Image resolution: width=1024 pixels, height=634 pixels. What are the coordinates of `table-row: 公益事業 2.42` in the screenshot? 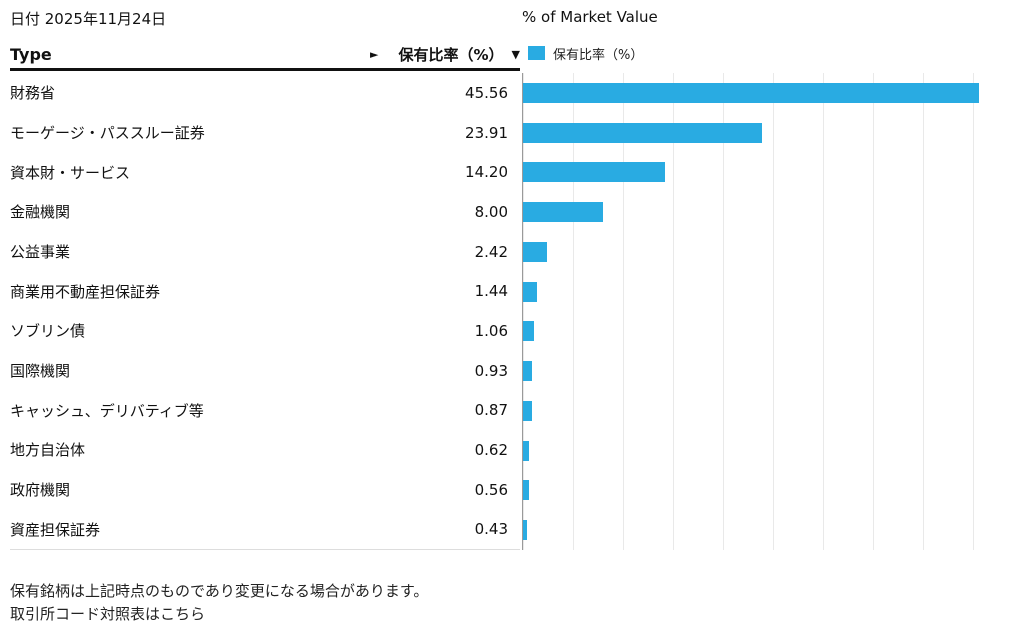 It's located at (265, 252).